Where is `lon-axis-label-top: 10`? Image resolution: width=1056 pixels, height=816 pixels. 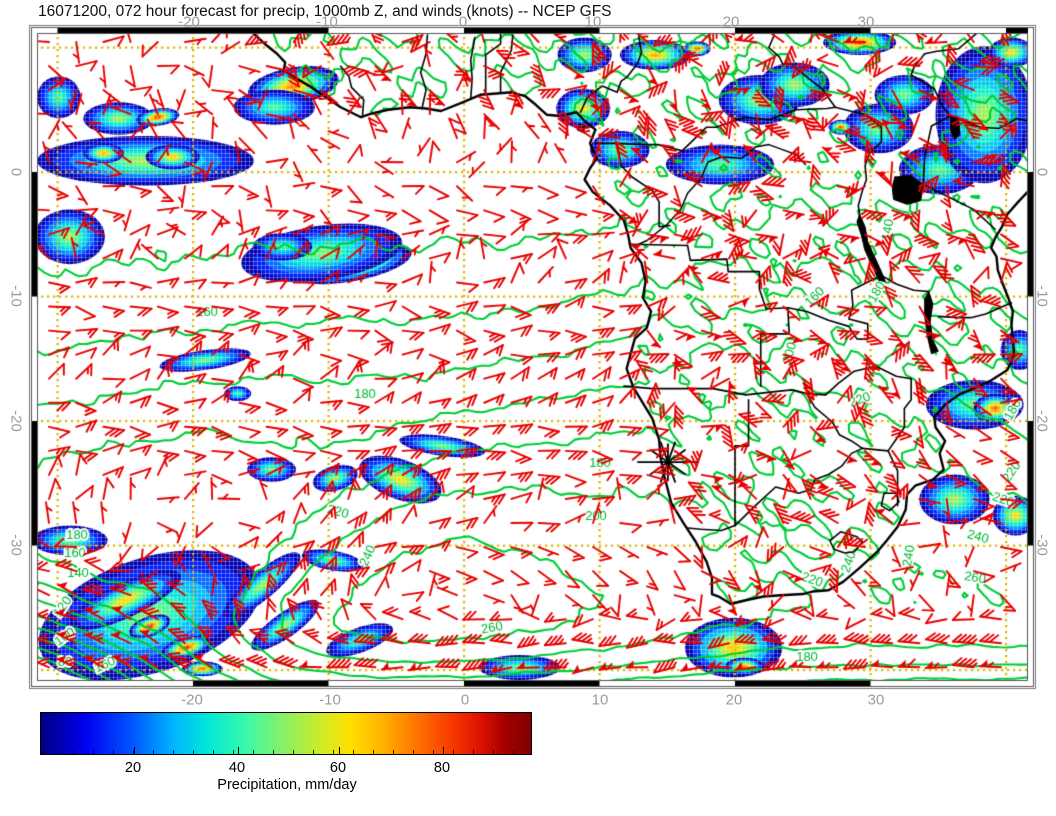 lon-axis-label-top: 10 is located at coordinates (593, 22).